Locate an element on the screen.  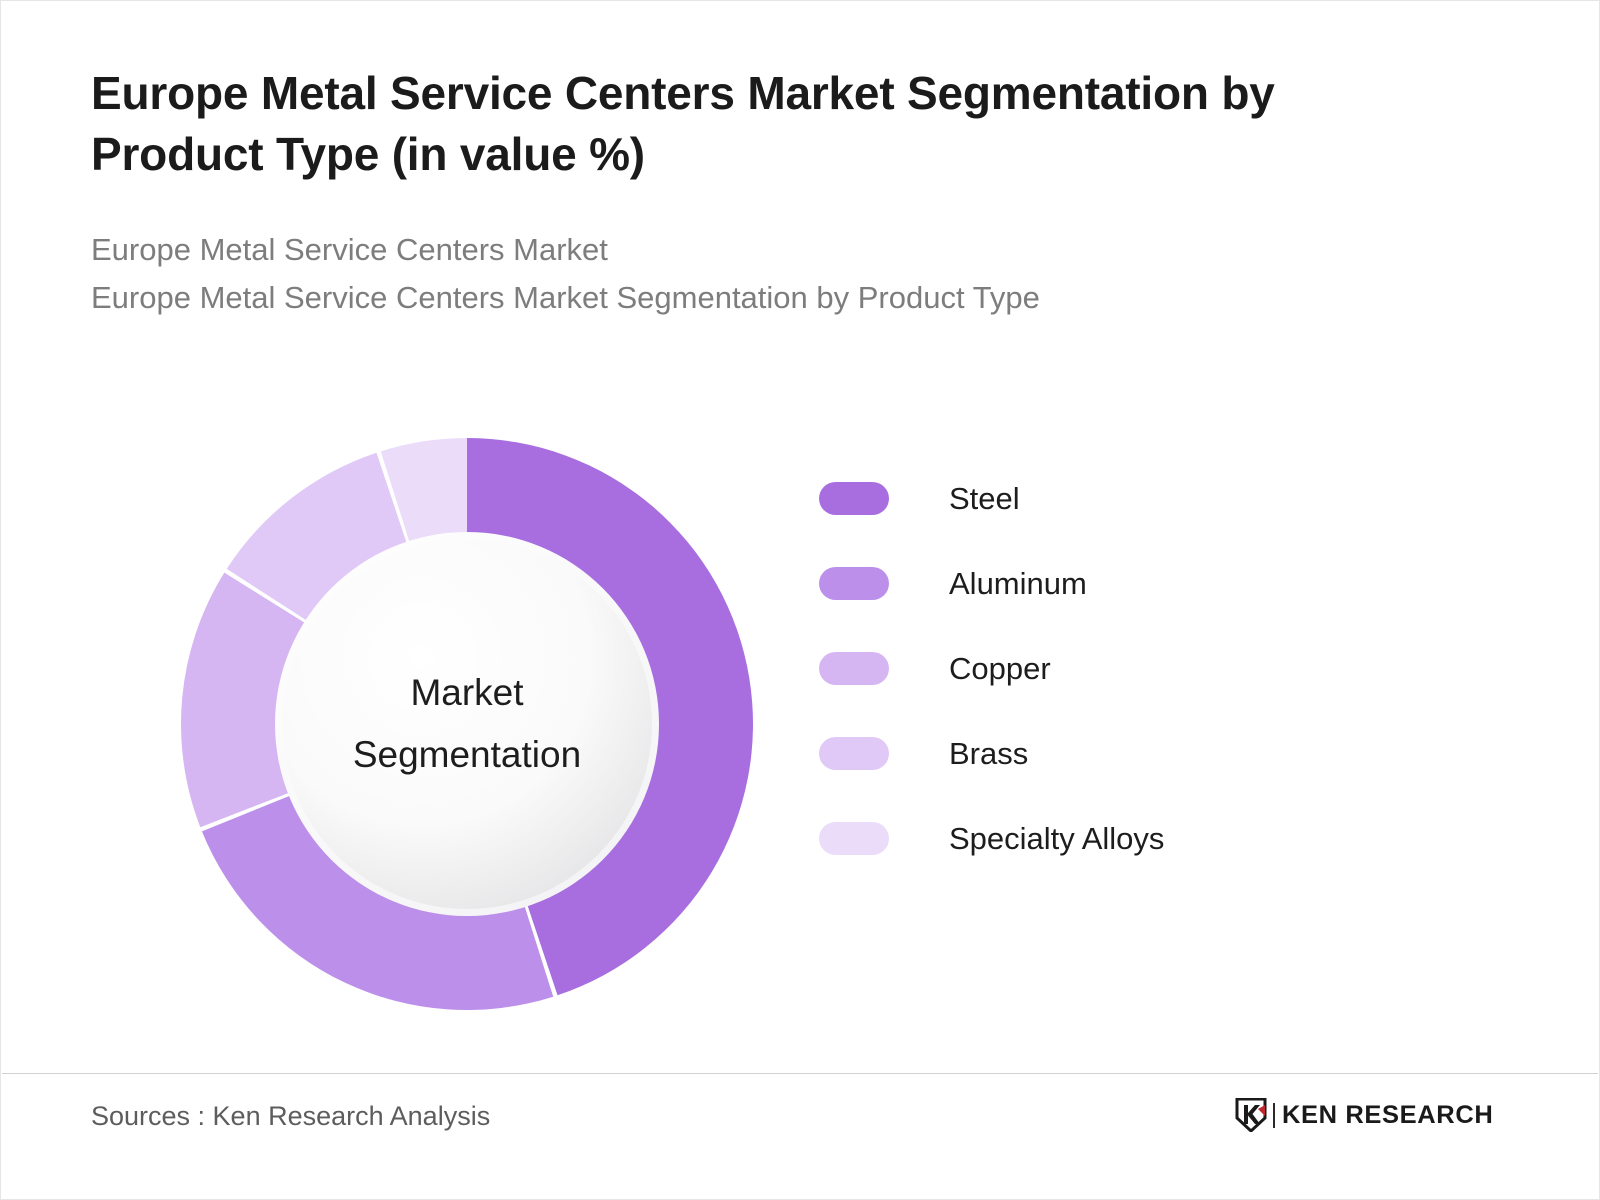
shield-k-icon is located at coordinates (1251, 1115).